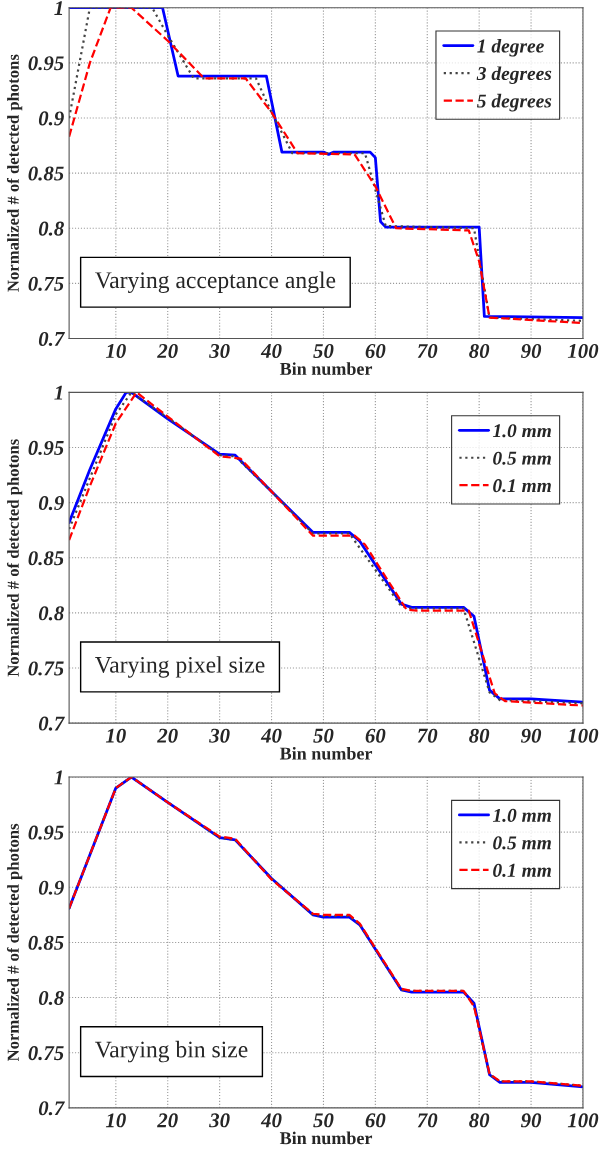 The height and width of the screenshot is (1154, 601). Describe the element at coordinates (510, 47) in the screenshot. I see `legend-label: 1 degree` at that location.